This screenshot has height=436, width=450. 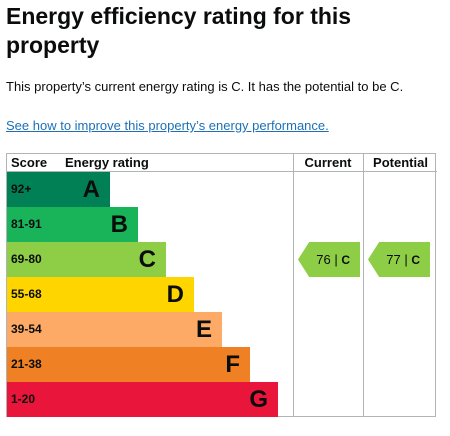 I want to click on current-rating-arrow: 76 | C, so click(x=329, y=259).